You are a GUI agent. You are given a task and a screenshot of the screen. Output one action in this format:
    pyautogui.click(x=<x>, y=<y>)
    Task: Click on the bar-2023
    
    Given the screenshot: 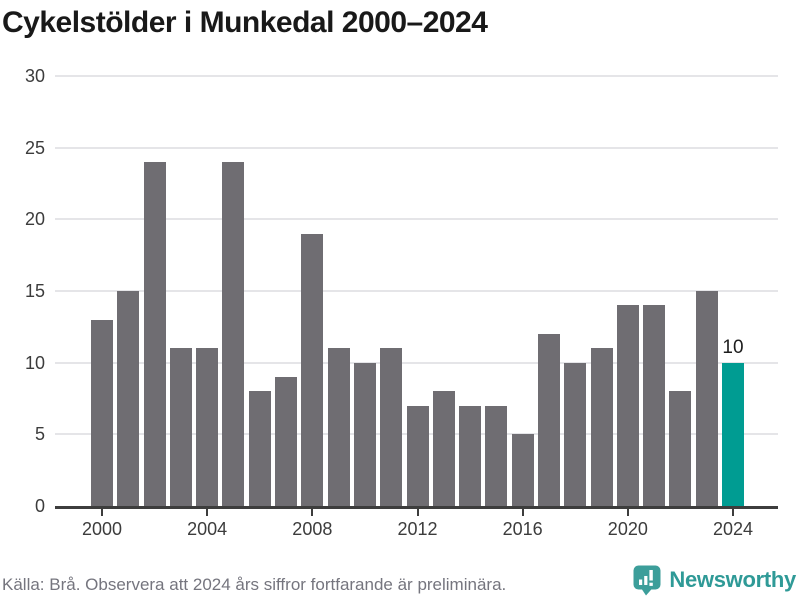 What is the action you would take?
    pyautogui.click(x=706, y=398)
    